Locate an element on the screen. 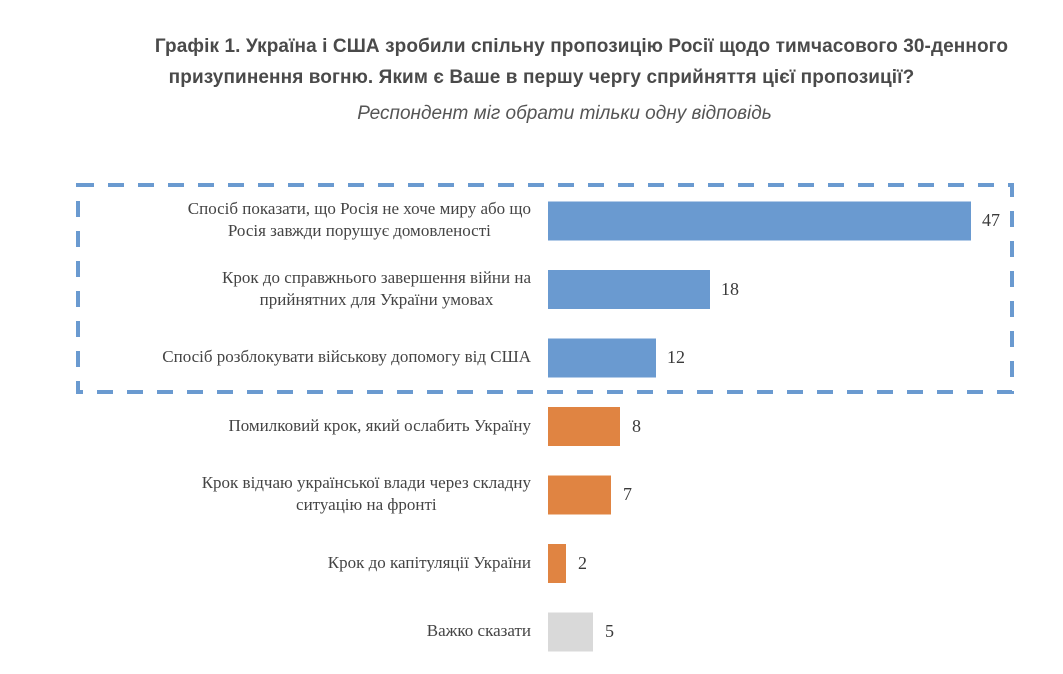 Image resolution: width=1063 pixels, height=674 pixels. value-label-5: 7 is located at coordinates (627, 494).